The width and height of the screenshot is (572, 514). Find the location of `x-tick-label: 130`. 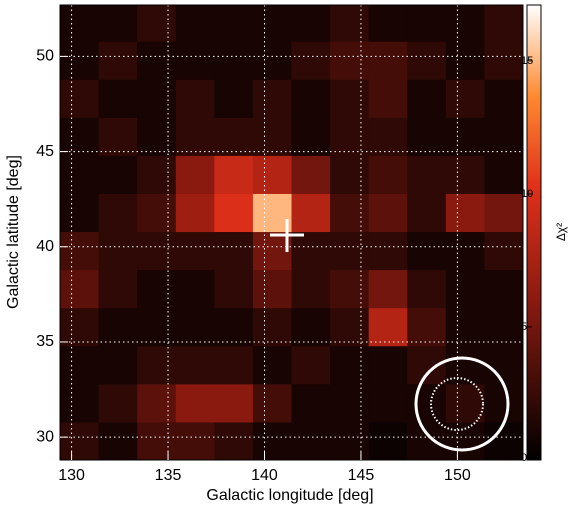

x-tick-label: 130 is located at coordinates (71, 475).